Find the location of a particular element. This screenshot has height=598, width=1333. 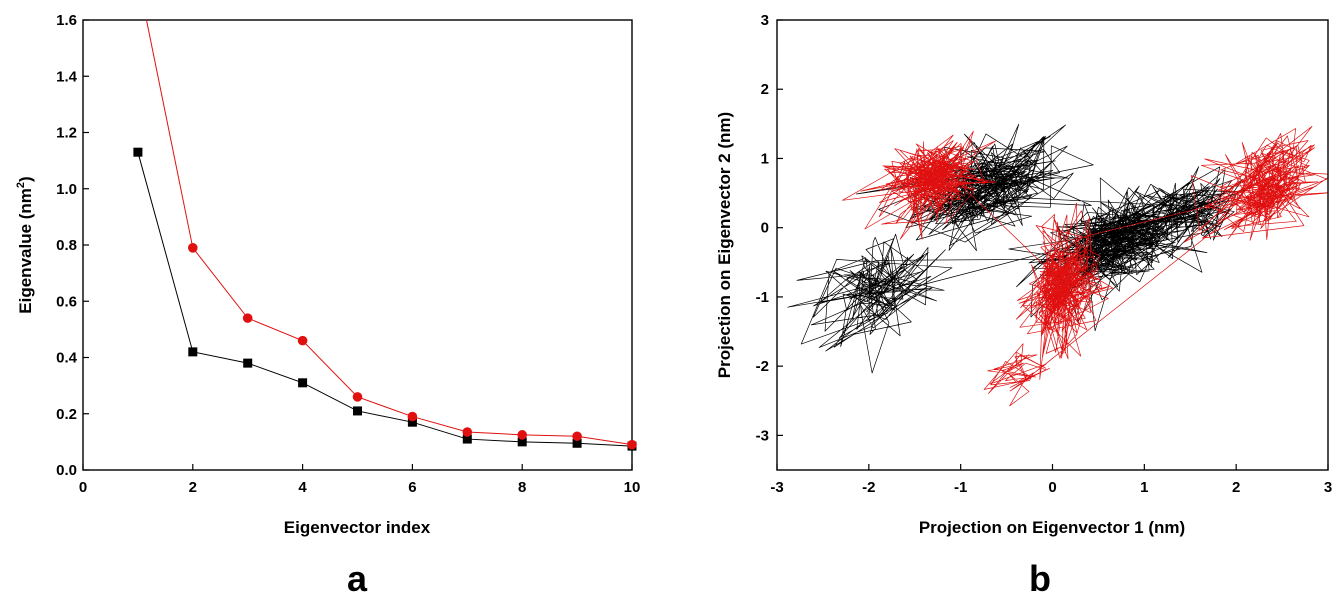

panel-b-y-tick-label: 2 is located at coordinates (765, 89).